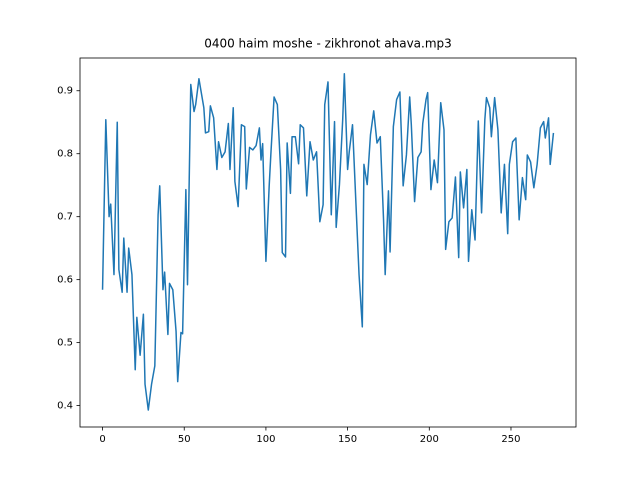 The width and height of the screenshot is (640, 480). Describe the element at coordinates (65, 91) in the screenshot. I see `y-tick-label: 0.9` at that location.